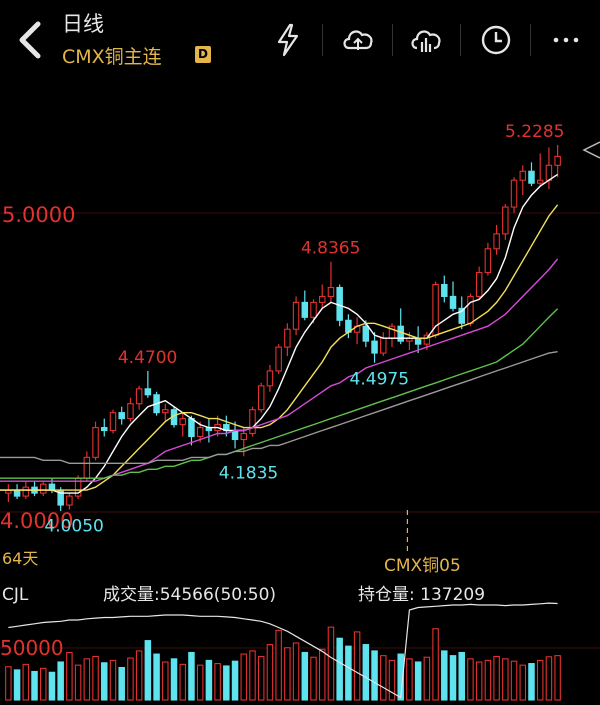  I want to click on price-annotation: 4.0050, so click(73, 527).